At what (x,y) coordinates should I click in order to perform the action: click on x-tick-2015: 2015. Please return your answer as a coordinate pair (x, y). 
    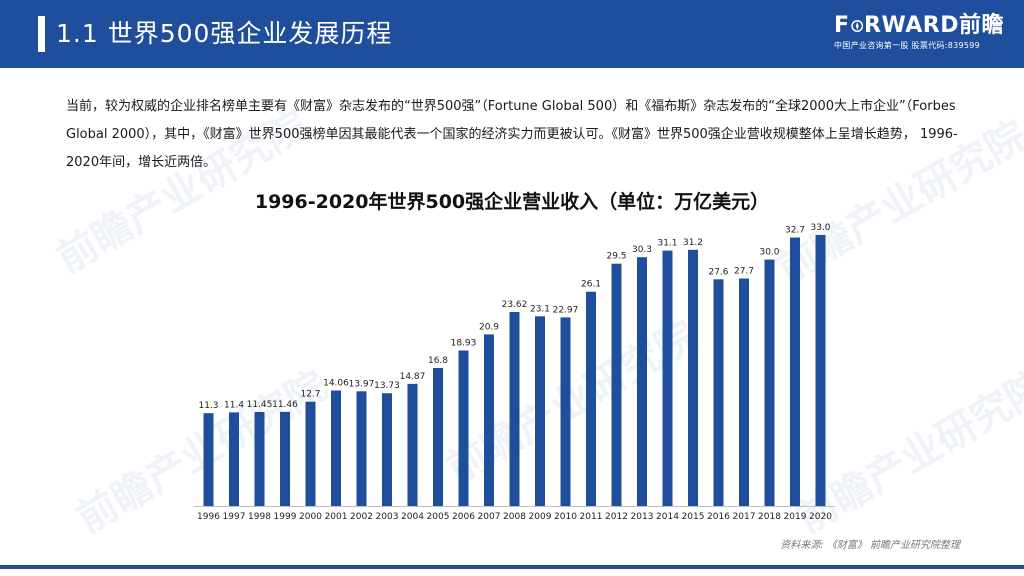
    Looking at the image, I should click on (693, 517).